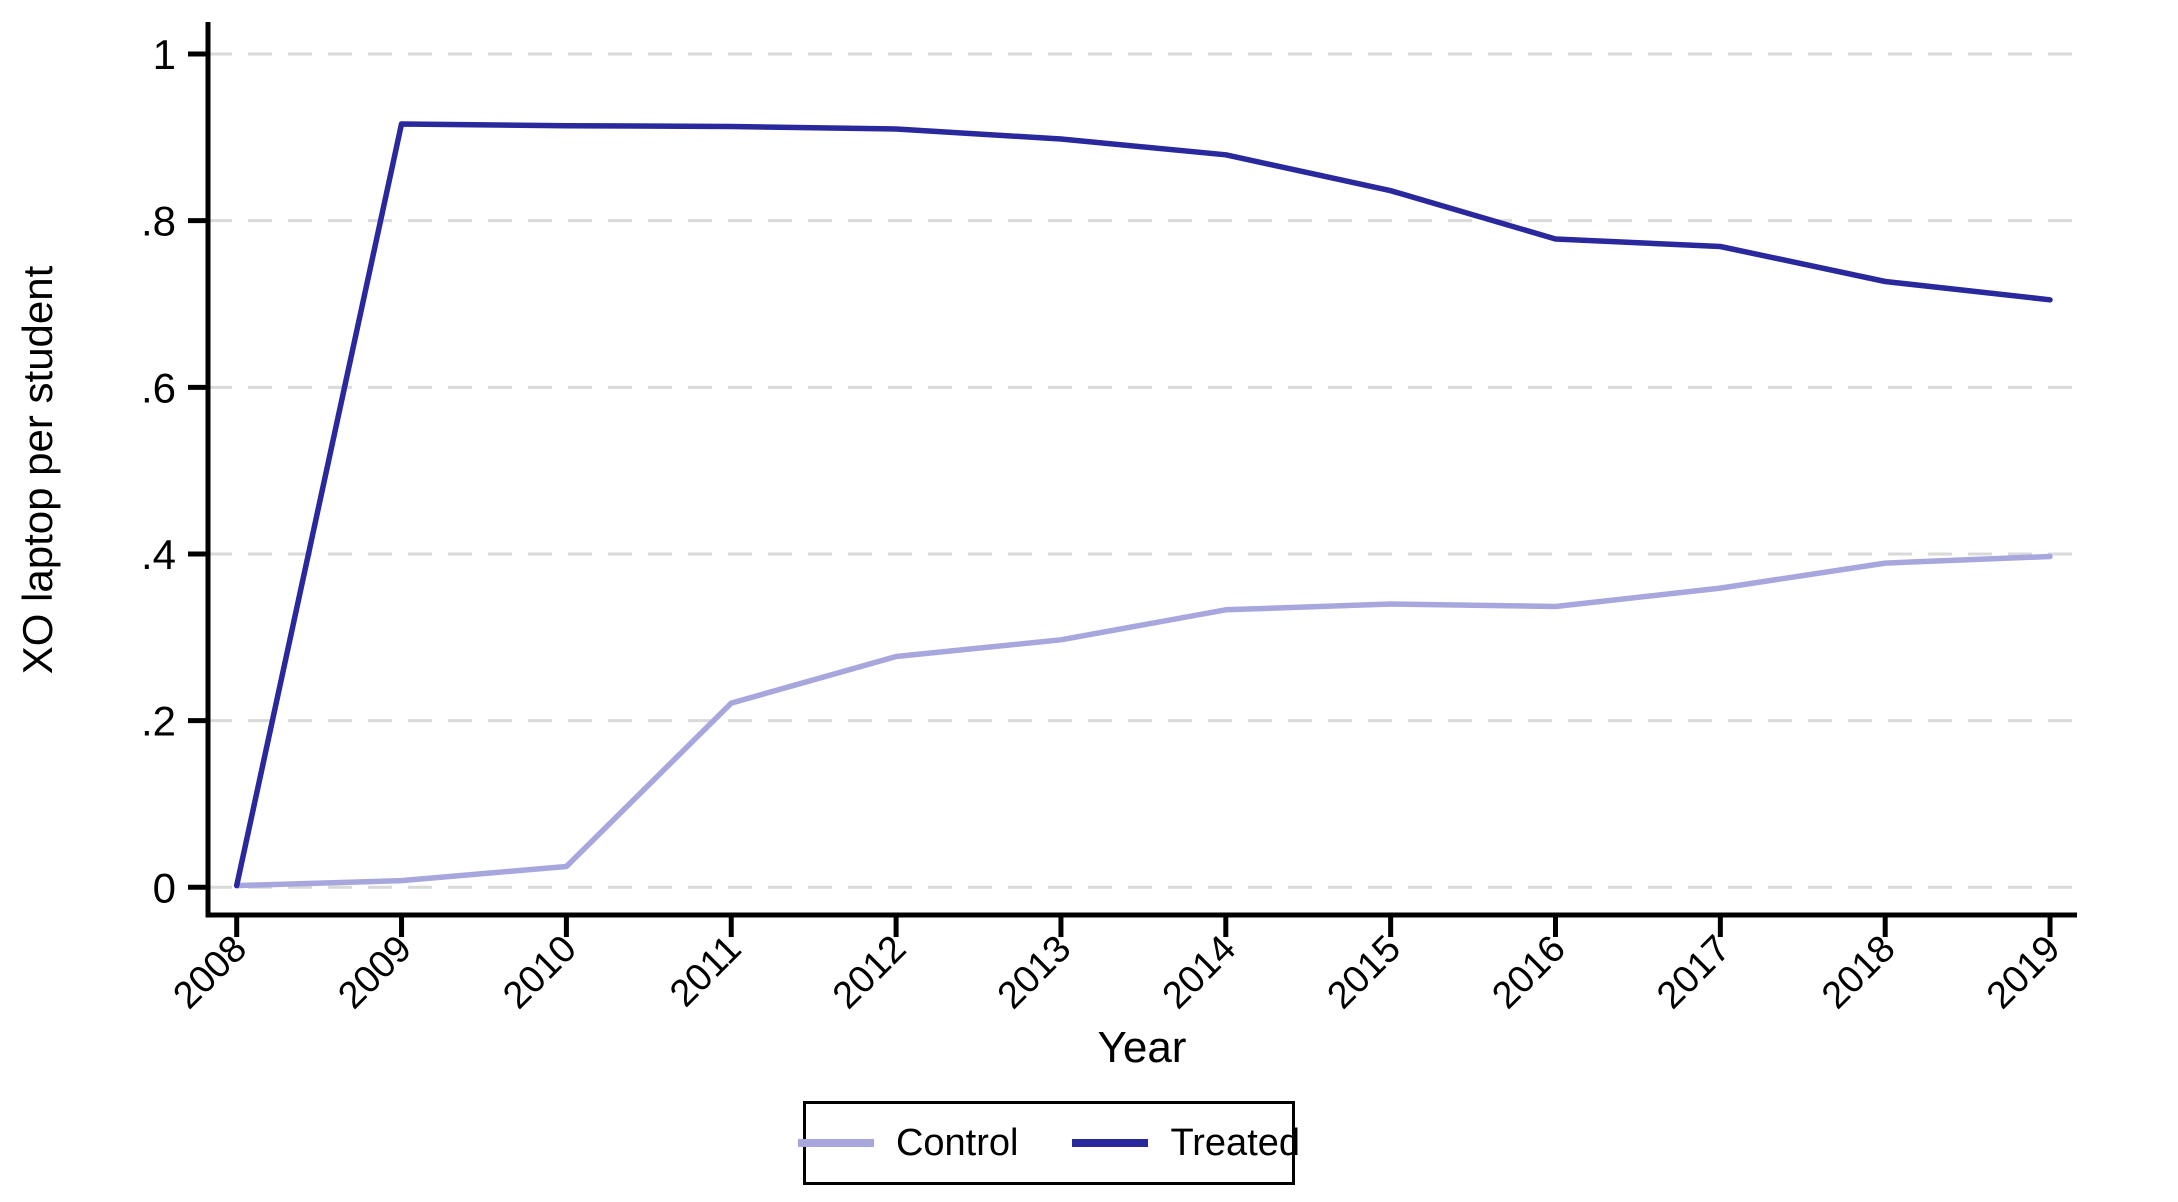 This screenshot has height=1202, width=2178. I want to click on x-tick-label: 2012, so click(869, 972).